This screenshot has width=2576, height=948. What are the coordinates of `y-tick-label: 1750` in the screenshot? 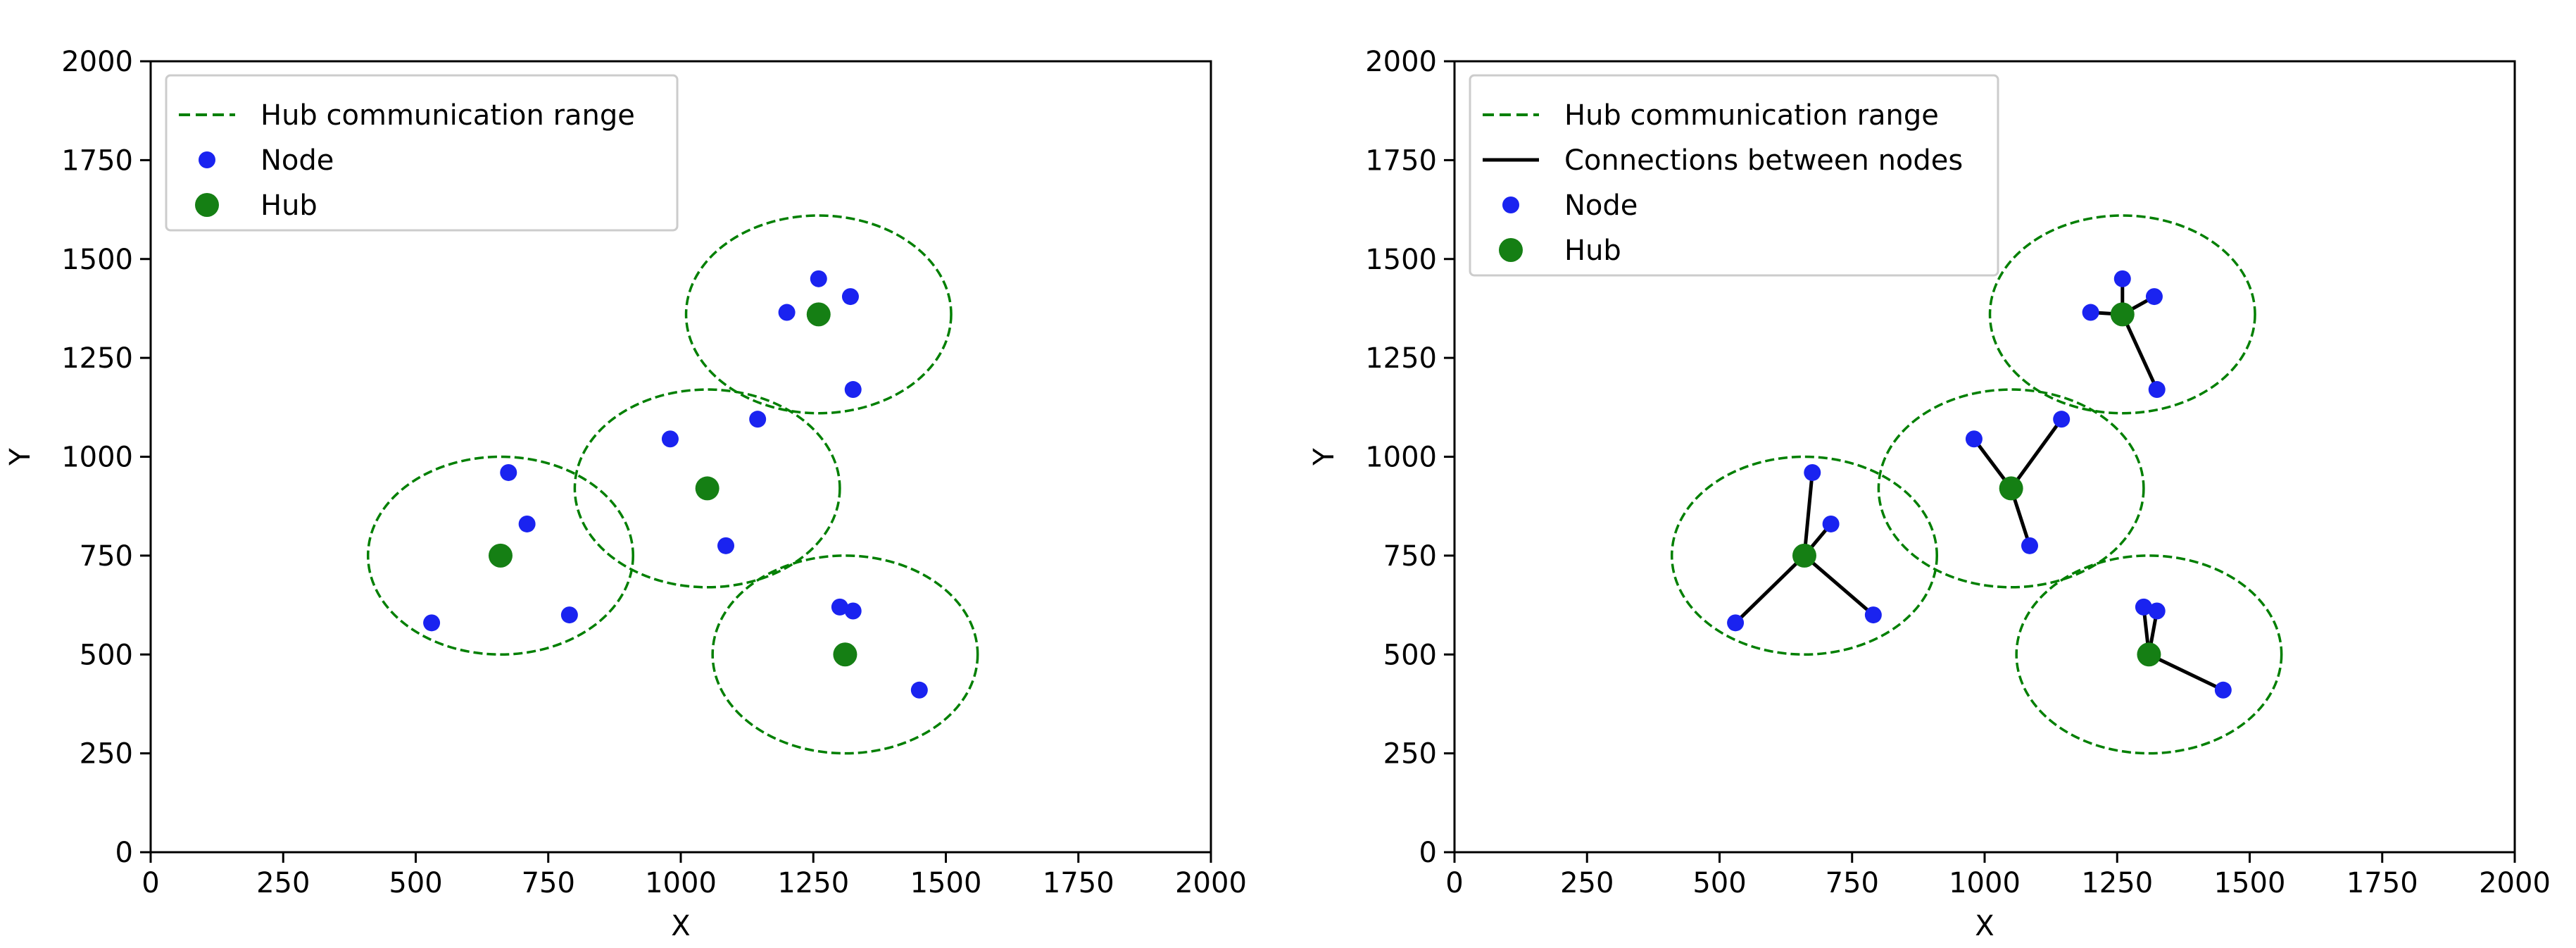 It's located at (97, 161).